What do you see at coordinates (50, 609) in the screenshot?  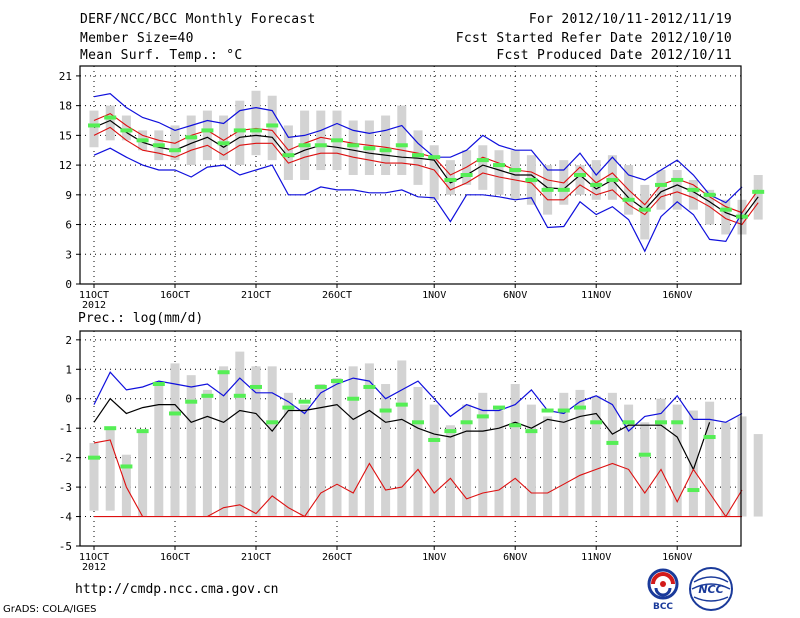 I see `grads-credit: GrADS: COLA/IGES` at bounding box center [50, 609].